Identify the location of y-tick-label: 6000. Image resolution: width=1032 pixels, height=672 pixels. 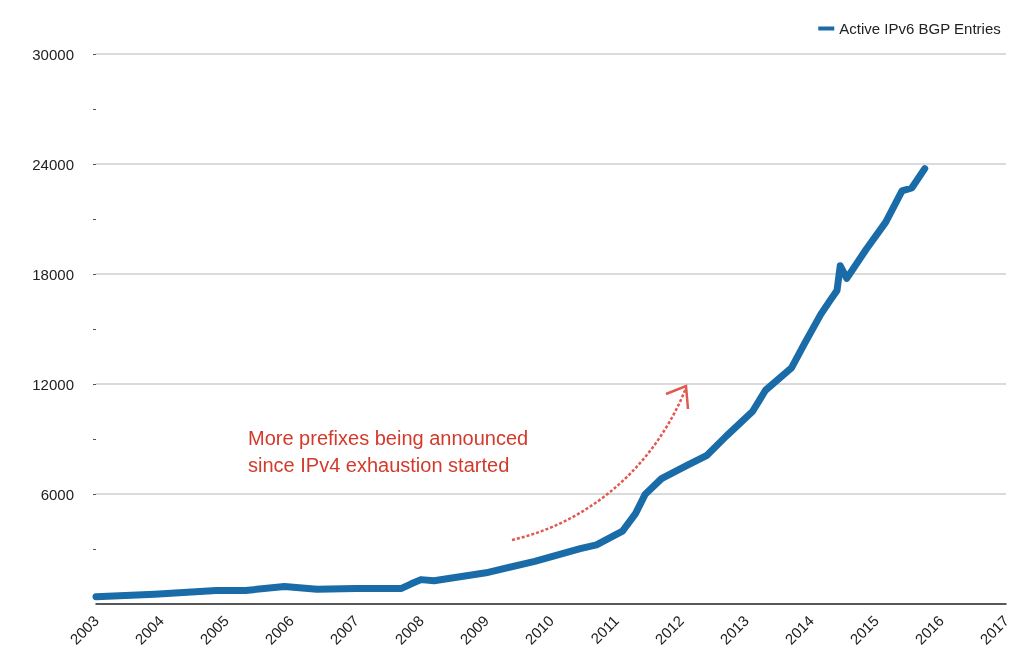
(57, 494).